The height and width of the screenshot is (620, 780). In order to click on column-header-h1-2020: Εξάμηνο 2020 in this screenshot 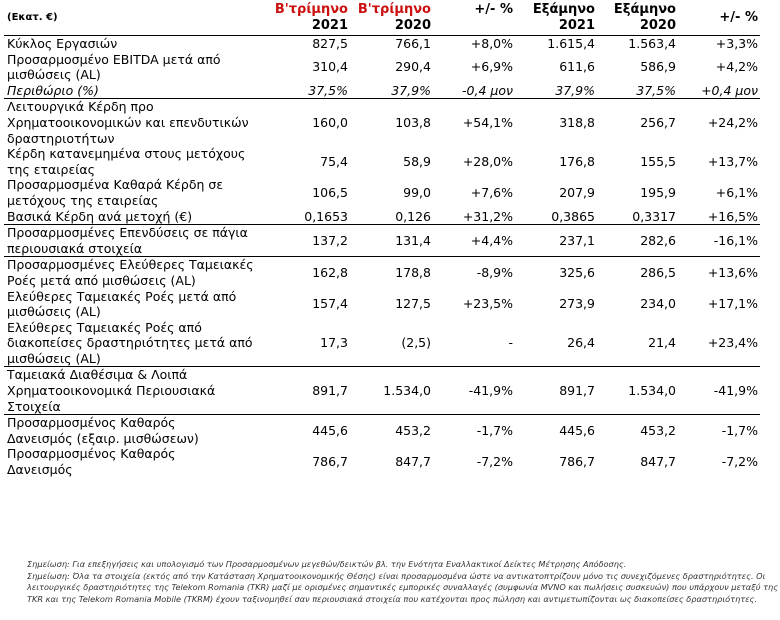, I will do `click(637, 19)`.